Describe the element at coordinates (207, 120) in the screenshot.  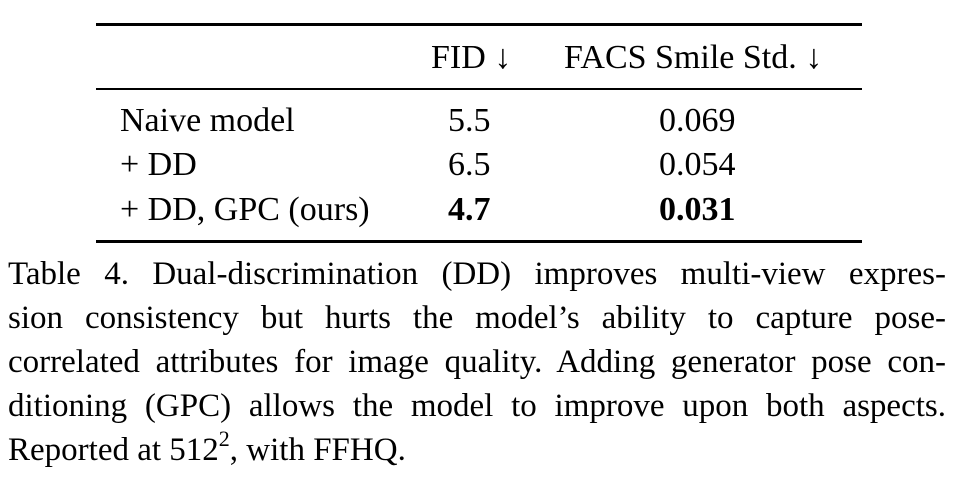
I see `row-method: Naive model` at that location.